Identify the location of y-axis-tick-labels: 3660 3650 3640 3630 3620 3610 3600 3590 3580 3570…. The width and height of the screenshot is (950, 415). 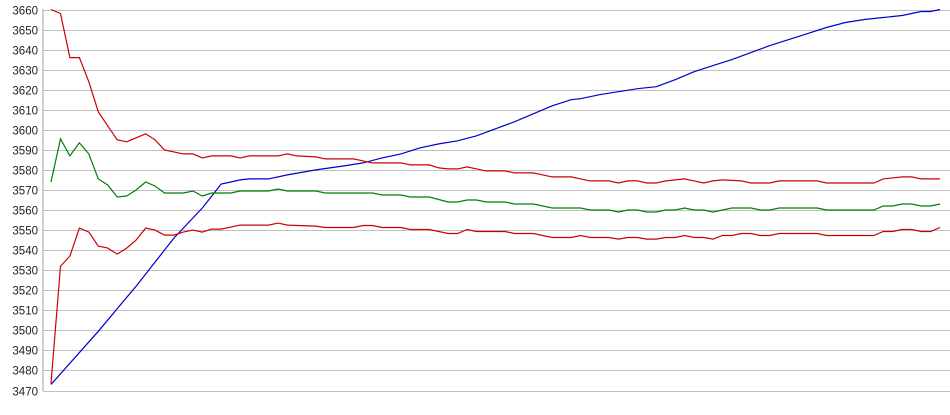
(25, 202).